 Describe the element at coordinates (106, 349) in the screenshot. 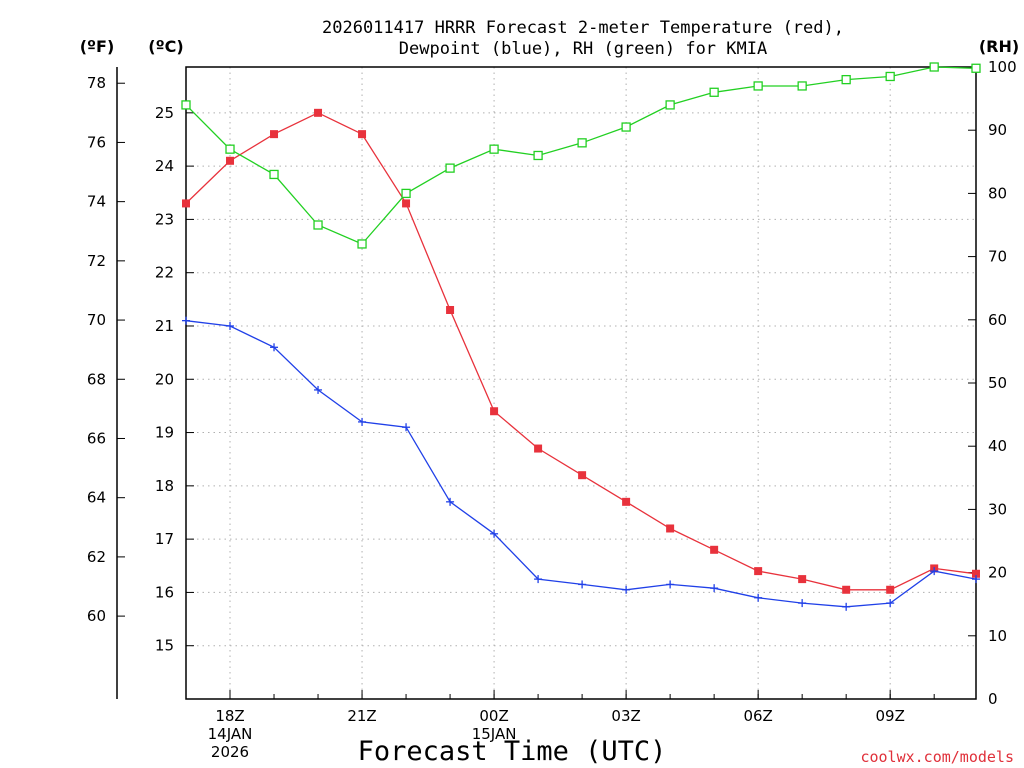

I see `fahrenheit-axis: 60 62 64 66 68 70 72 74 76 78` at that location.